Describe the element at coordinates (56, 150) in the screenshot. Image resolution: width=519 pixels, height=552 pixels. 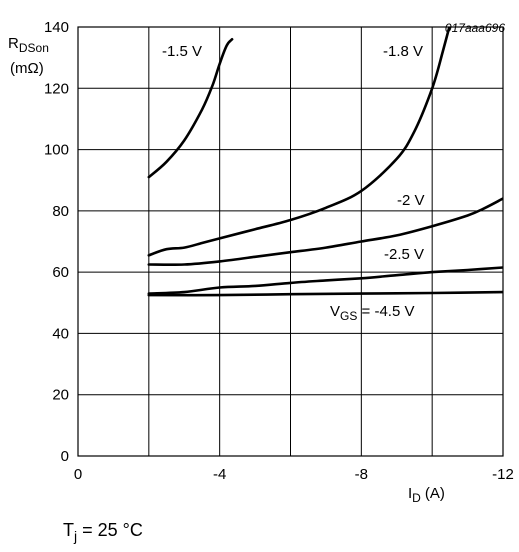
I see `y-tick-label: 100` at that location.